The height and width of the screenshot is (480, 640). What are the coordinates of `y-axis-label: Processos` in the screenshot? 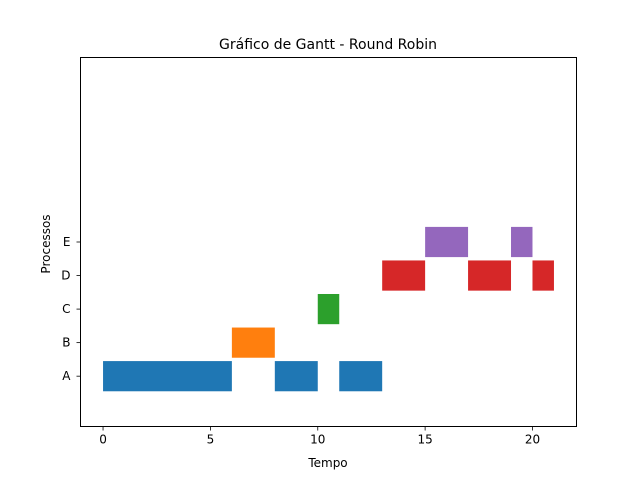 It's located at (46, 243).